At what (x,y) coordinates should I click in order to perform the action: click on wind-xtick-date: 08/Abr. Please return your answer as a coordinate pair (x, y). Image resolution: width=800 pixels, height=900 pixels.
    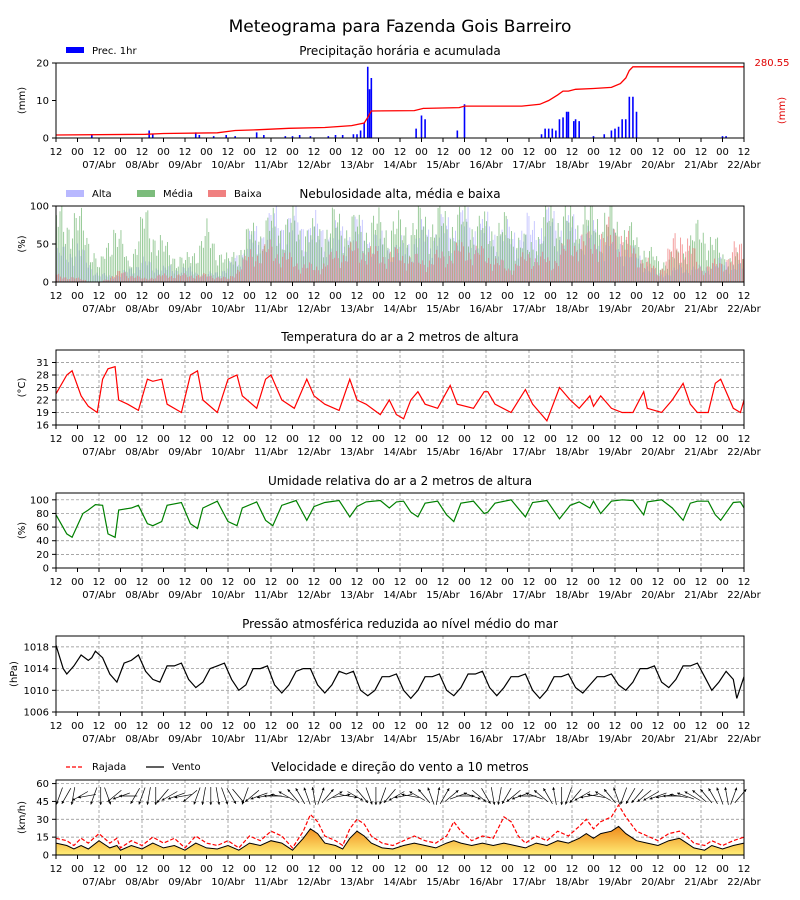
    Looking at the image, I should click on (142, 882).